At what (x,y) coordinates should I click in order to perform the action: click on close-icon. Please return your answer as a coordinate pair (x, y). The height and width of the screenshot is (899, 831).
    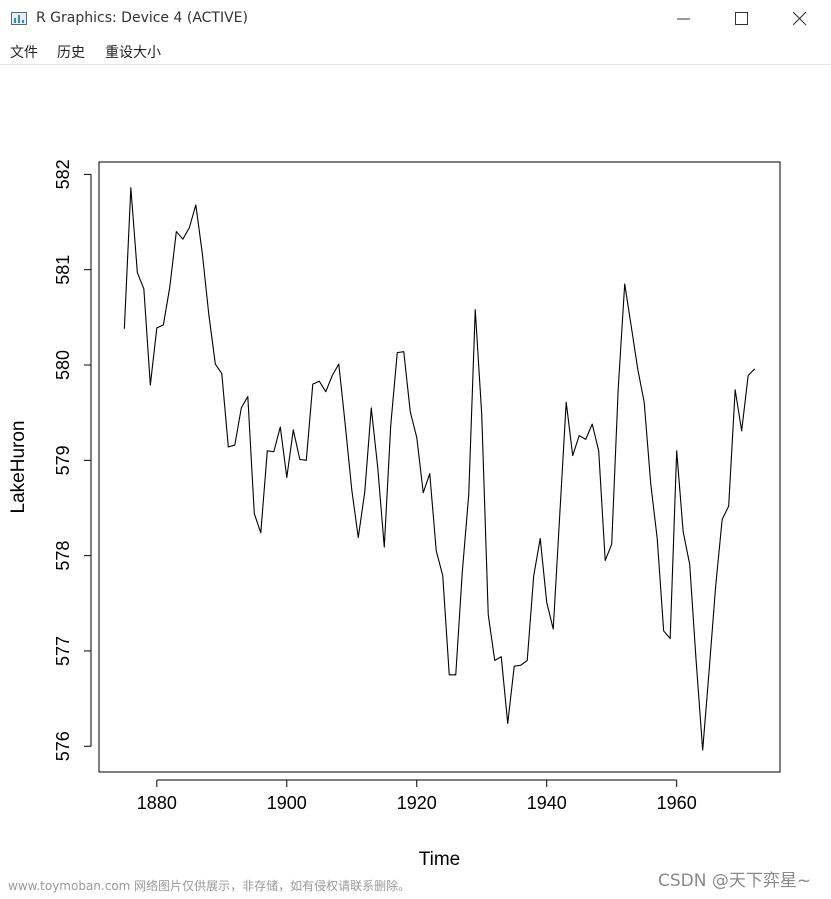
    Looking at the image, I should click on (800, 19).